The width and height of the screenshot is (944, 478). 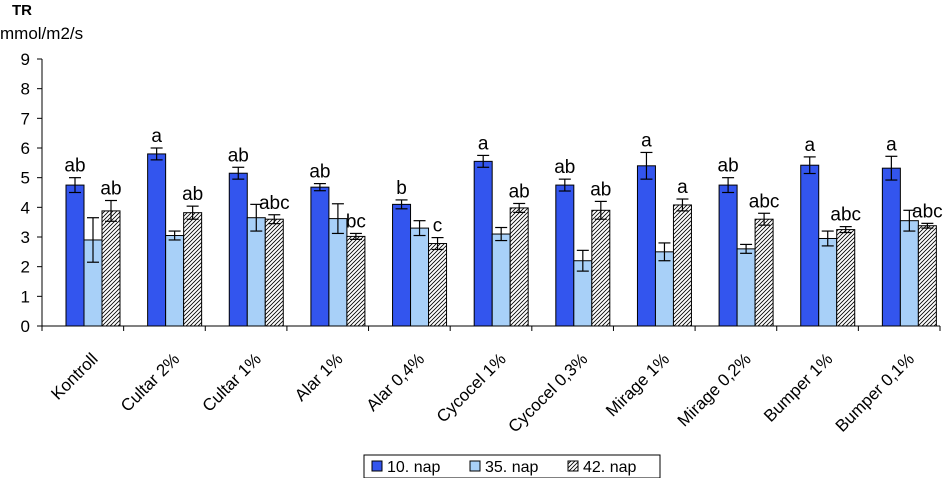 What do you see at coordinates (150, 382) in the screenshot?
I see `x-tick-label: Cultar 2%` at bounding box center [150, 382].